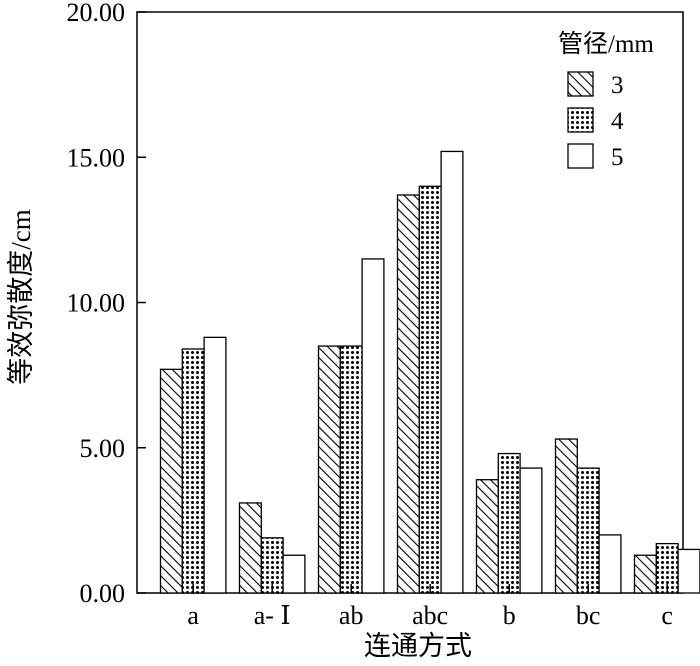 The height and width of the screenshot is (666, 700). What do you see at coordinates (617, 121) in the screenshot?
I see `legend-label: 4` at bounding box center [617, 121].